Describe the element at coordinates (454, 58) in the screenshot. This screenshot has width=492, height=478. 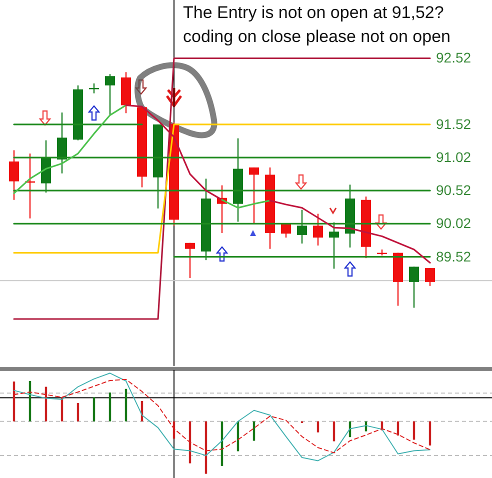
I see `y-tick-label: 92.52` at that location.